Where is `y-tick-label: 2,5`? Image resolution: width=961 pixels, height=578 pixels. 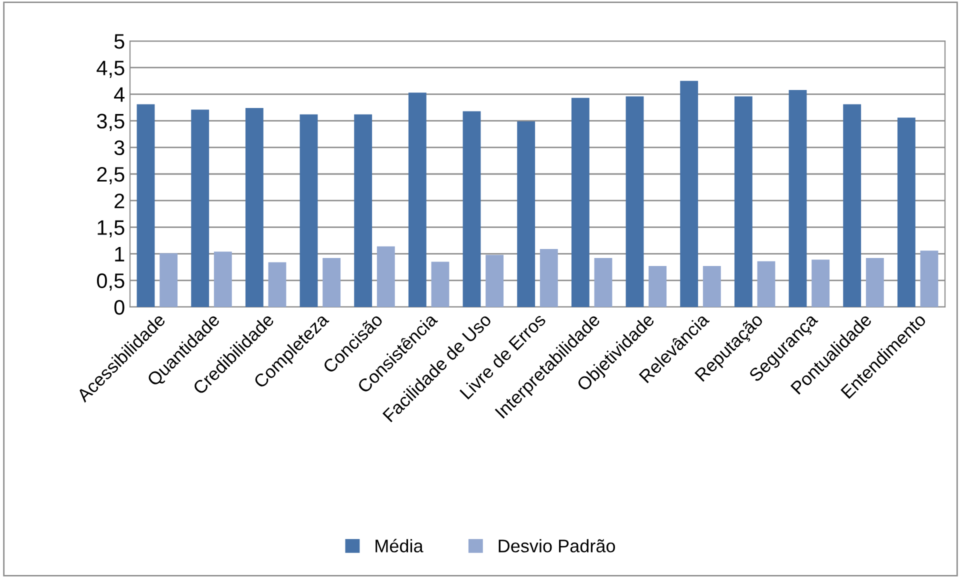 y-tick-label: 2,5 is located at coordinates (110, 175).